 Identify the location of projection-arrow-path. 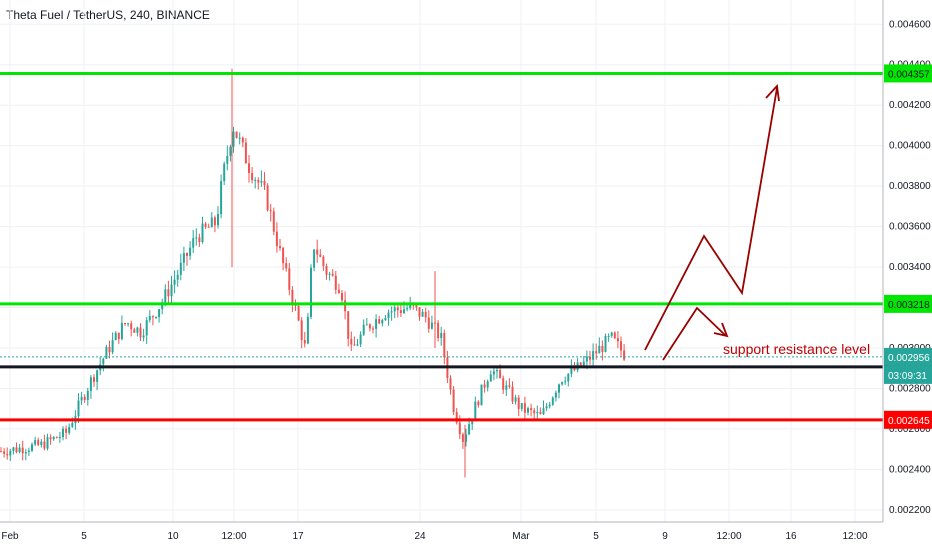
(711, 219).